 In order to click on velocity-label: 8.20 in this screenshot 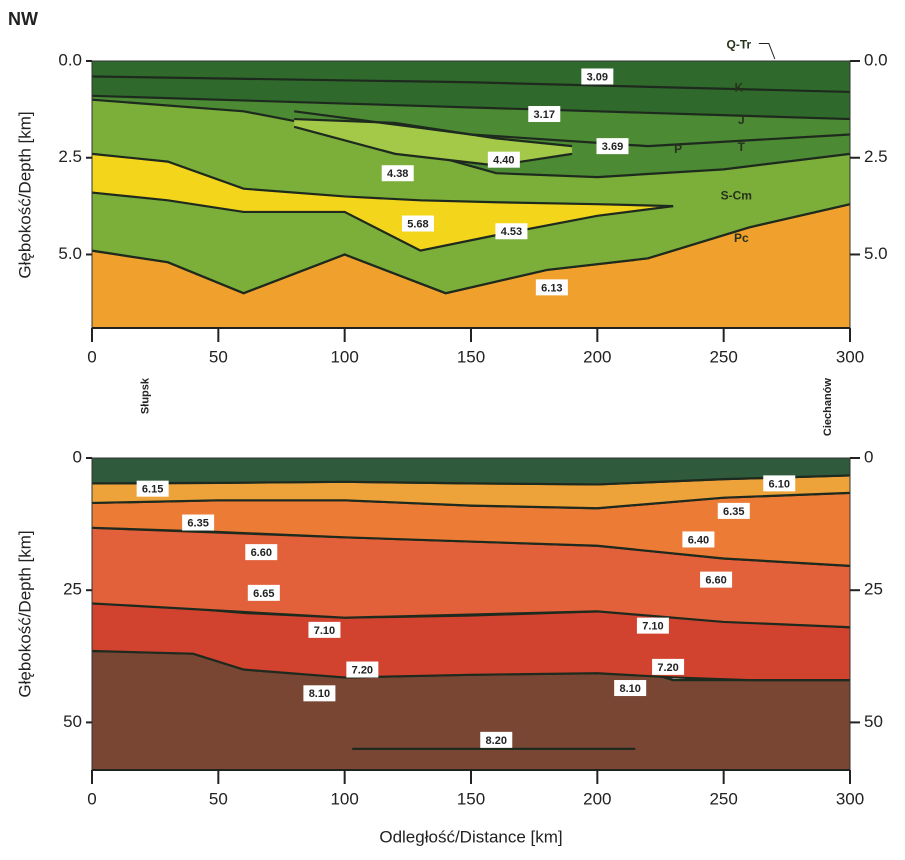, I will do `click(496, 741)`.